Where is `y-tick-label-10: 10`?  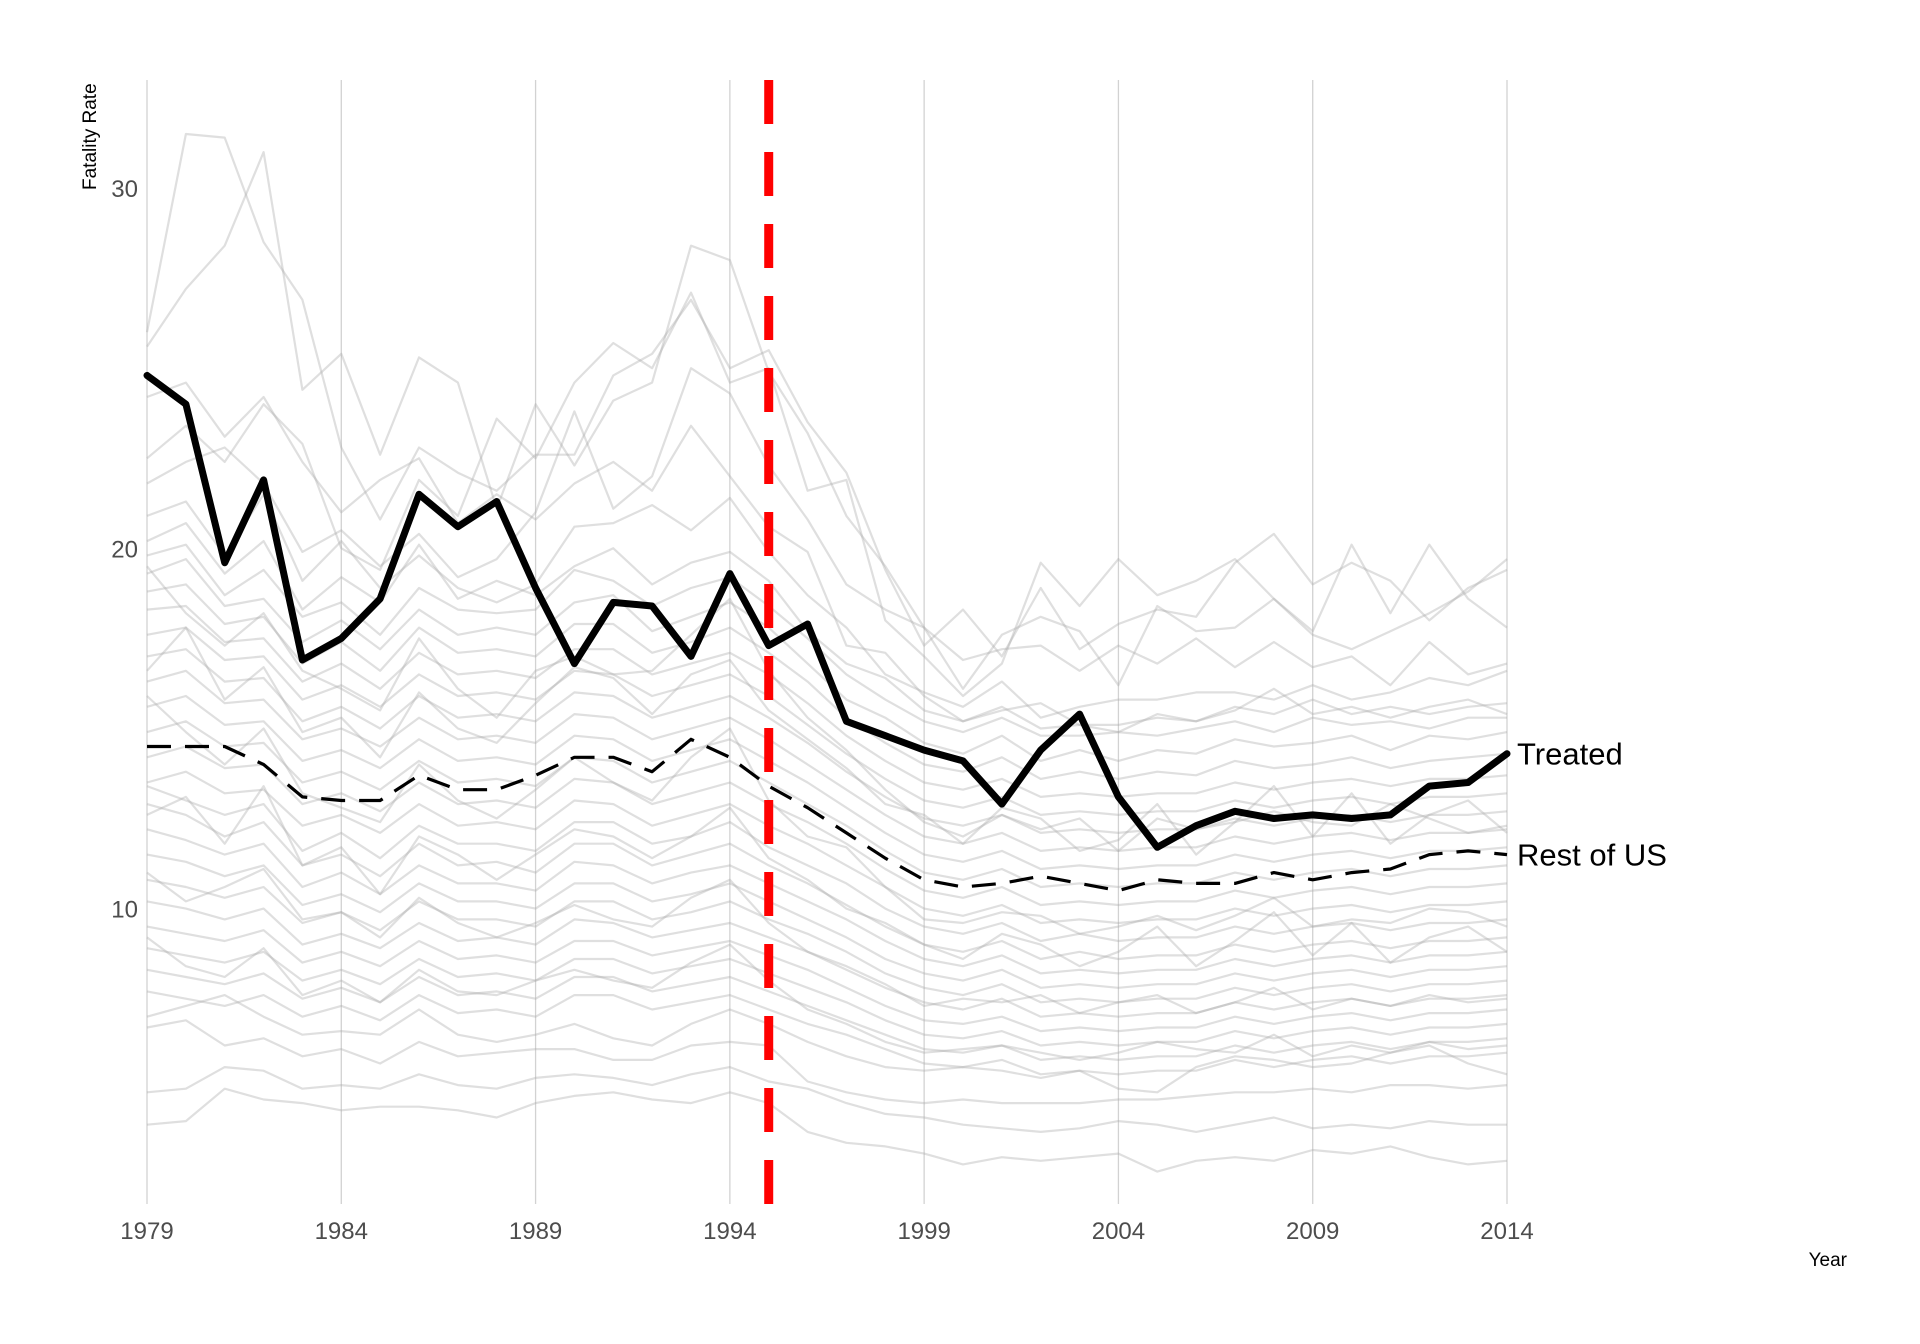 y-tick-label-10: 10 is located at coordinates (124, 910).